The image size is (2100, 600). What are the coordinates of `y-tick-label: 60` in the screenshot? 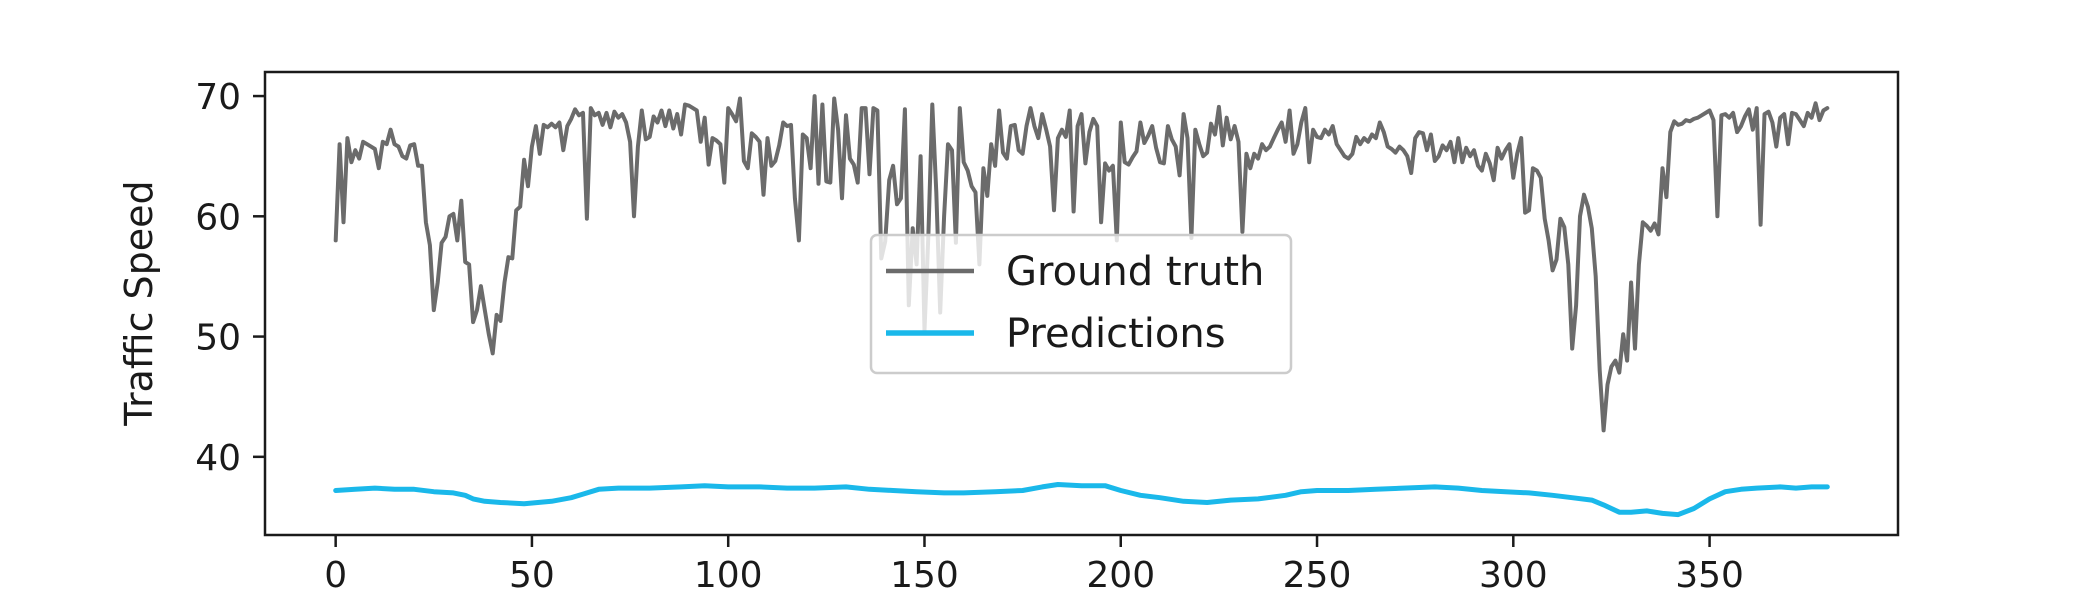 It's located at (218, 217).